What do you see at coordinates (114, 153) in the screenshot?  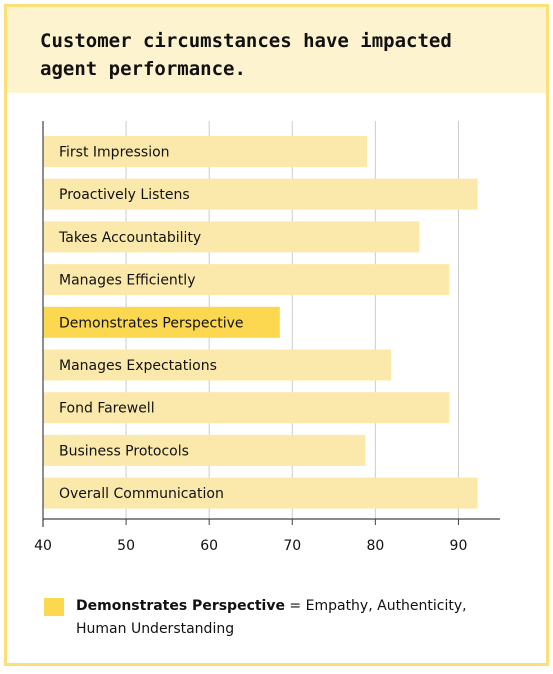 I see `bar-label: First Impression` at bounding box center [114, 153].